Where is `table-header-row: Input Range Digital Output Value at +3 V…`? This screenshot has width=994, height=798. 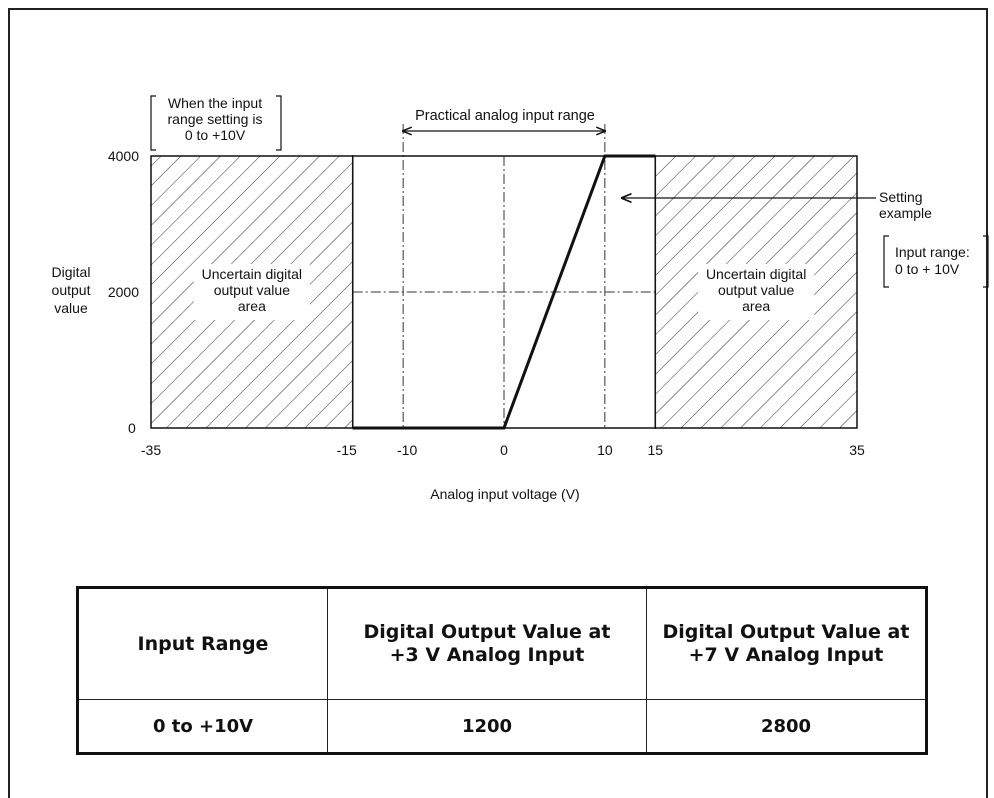
table-header-row: Input Range Digital Output Value at +3 V… is located at coordinates (502, 644).